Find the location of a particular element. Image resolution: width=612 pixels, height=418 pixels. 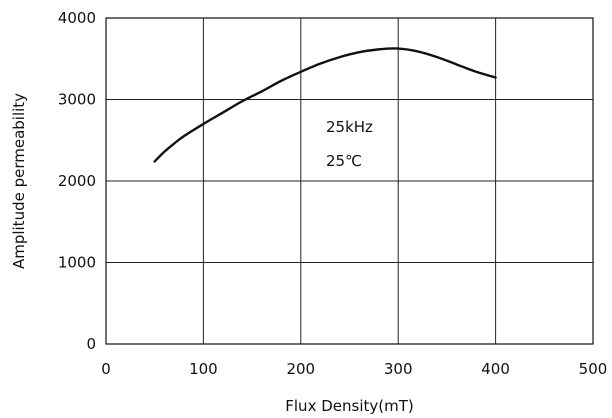

annotation-temperature: 25℃ is located at coordinates (344, 161).